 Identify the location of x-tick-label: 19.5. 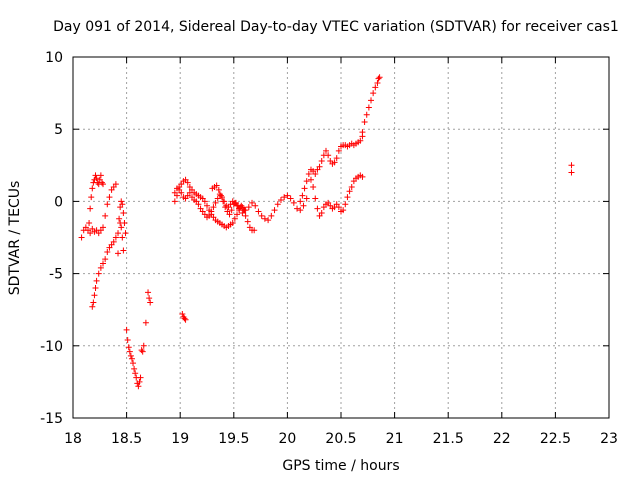
(233, 439).